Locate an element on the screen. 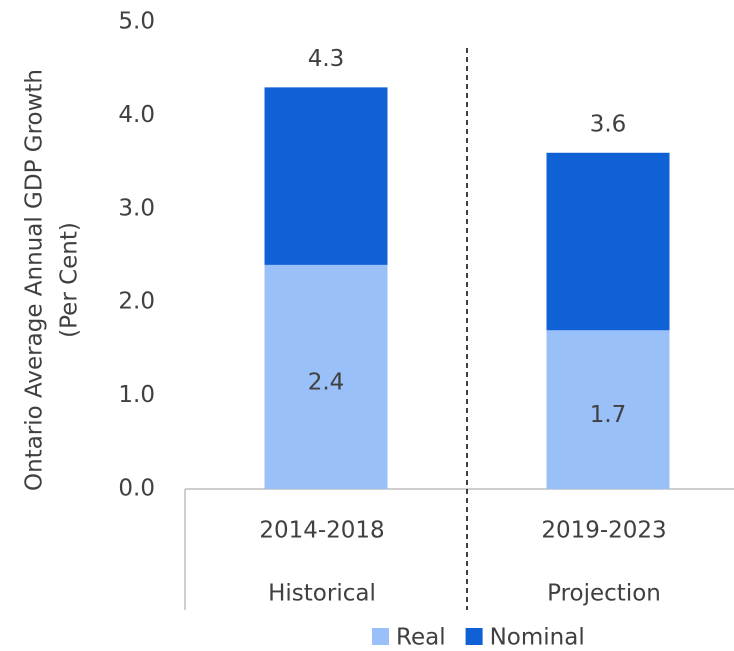  y-axis-title: Ontario Average Annual GDP Growth is located at coordinates (35, 280).